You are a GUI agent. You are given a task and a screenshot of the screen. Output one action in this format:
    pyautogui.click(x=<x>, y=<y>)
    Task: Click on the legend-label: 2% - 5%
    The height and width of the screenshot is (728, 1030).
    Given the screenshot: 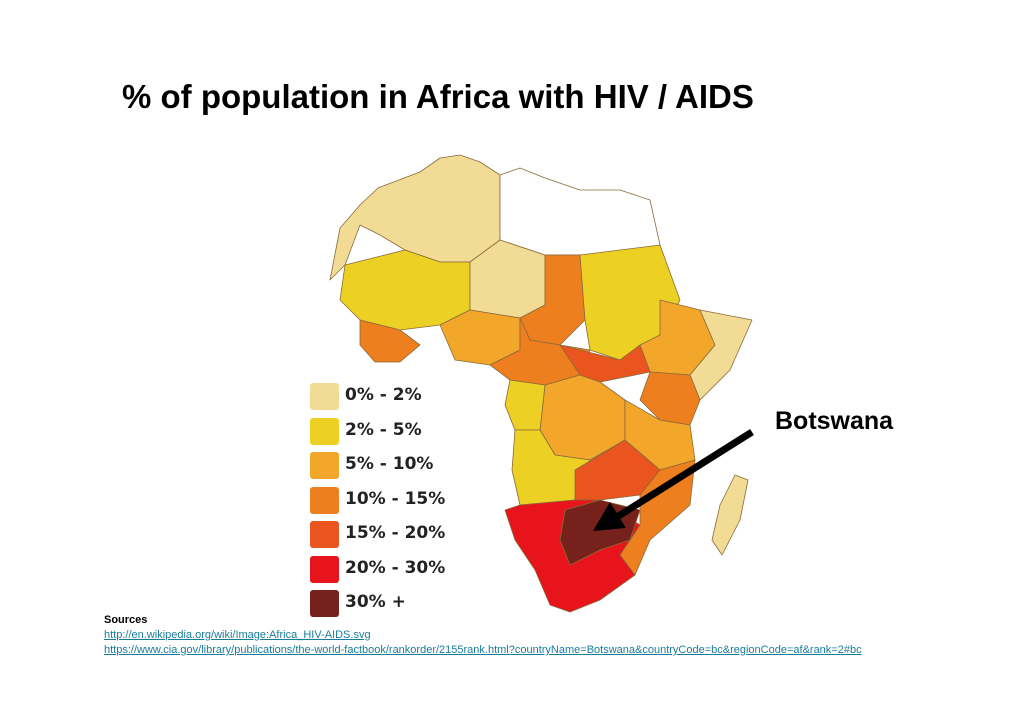 What is the action you would take?
    pyautogui.click(x=383, y=429)
    